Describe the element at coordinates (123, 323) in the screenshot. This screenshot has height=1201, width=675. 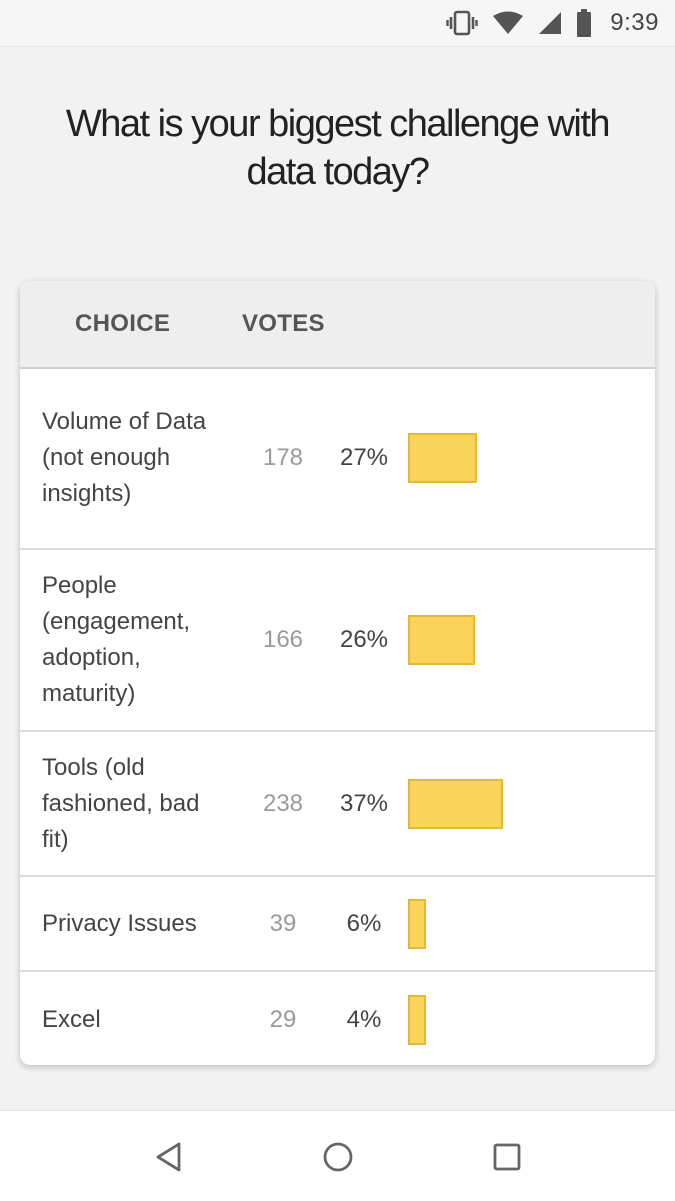
I see `choice-column-header: CHOICE` at that location.